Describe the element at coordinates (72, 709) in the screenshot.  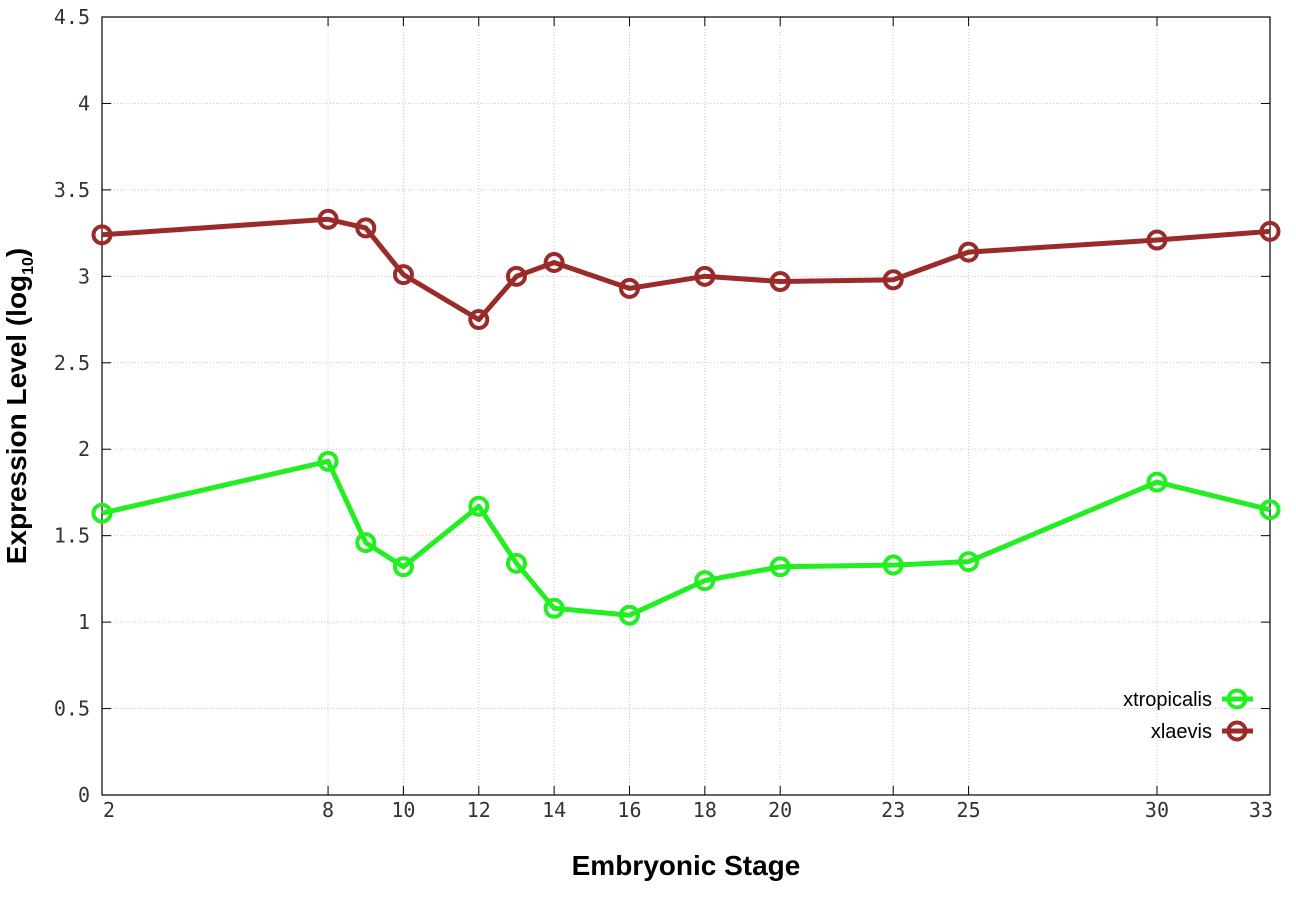
I see `y-tick-label: 0.5` at that location.